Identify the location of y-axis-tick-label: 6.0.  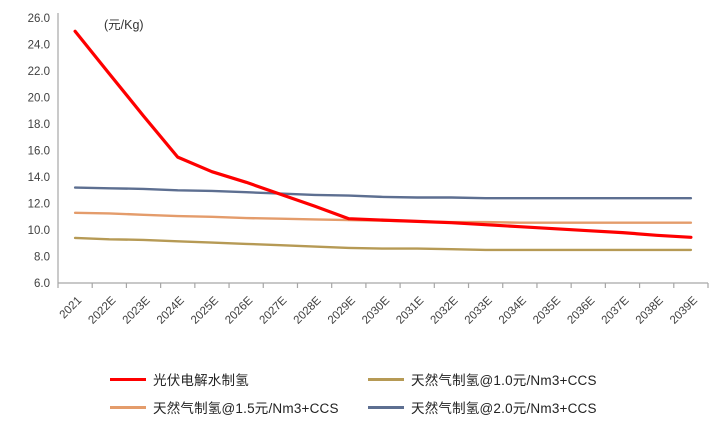
(42, 284).